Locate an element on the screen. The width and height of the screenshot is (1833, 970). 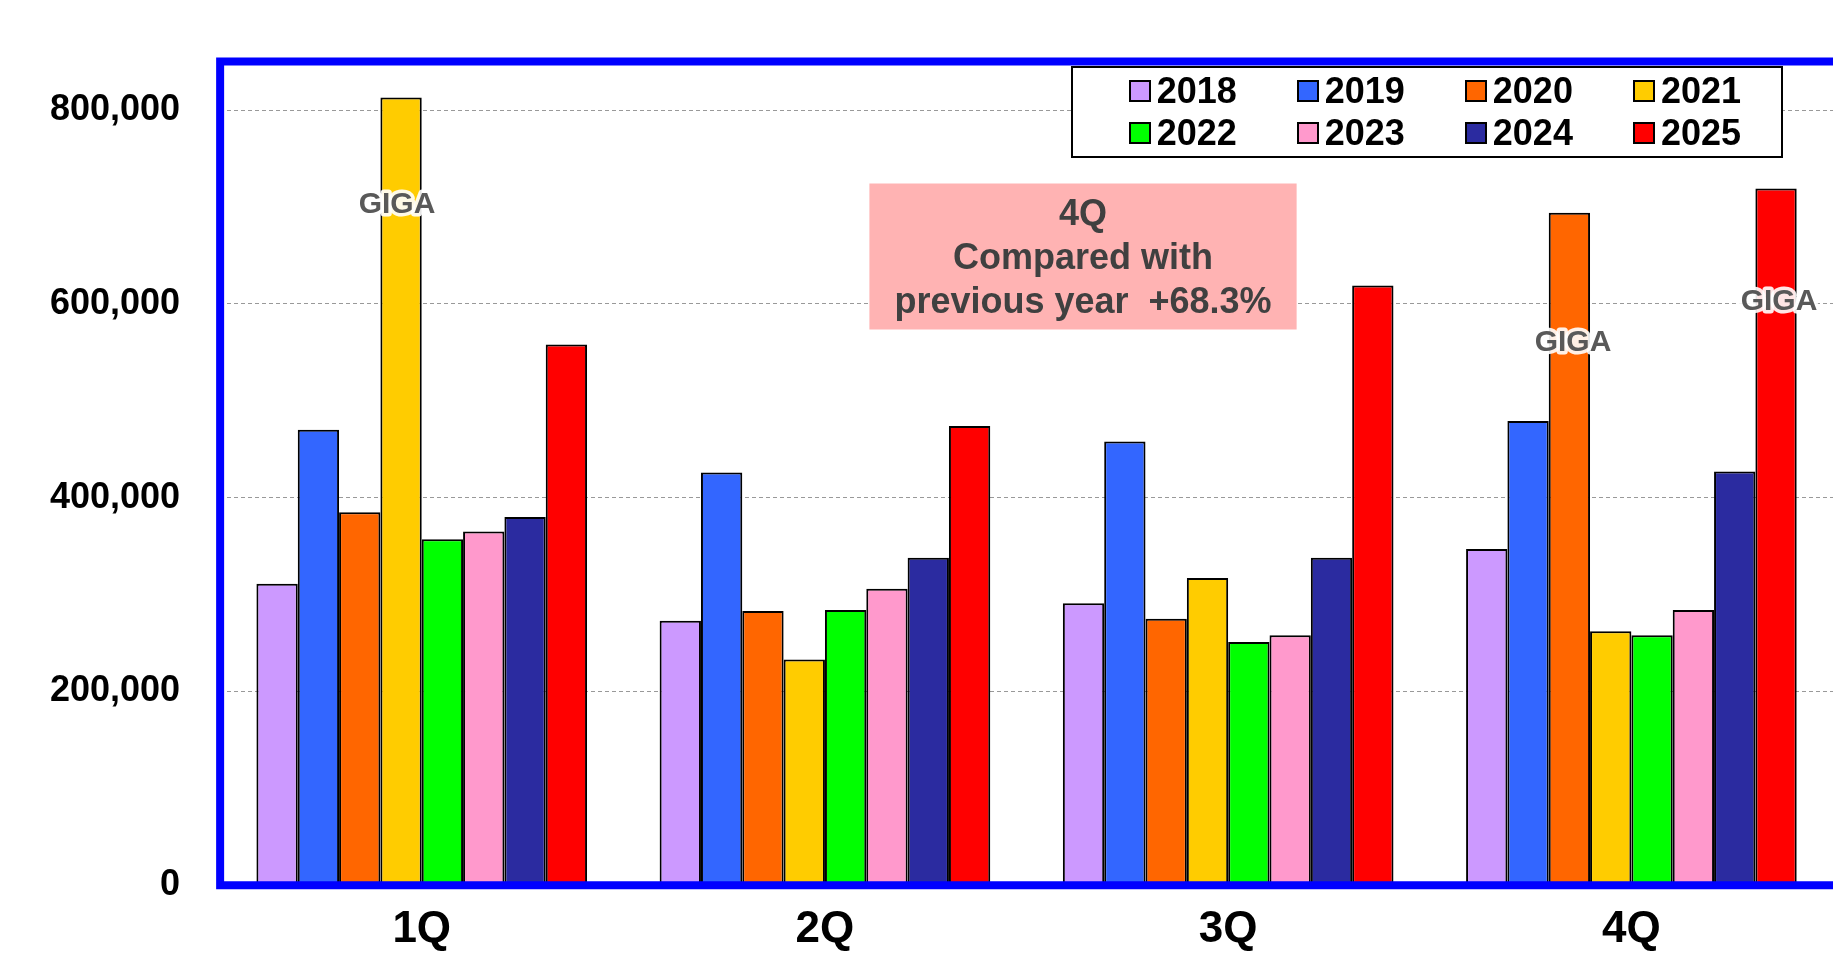
legend-label: 2018 is located at coordinates (1196, 90).